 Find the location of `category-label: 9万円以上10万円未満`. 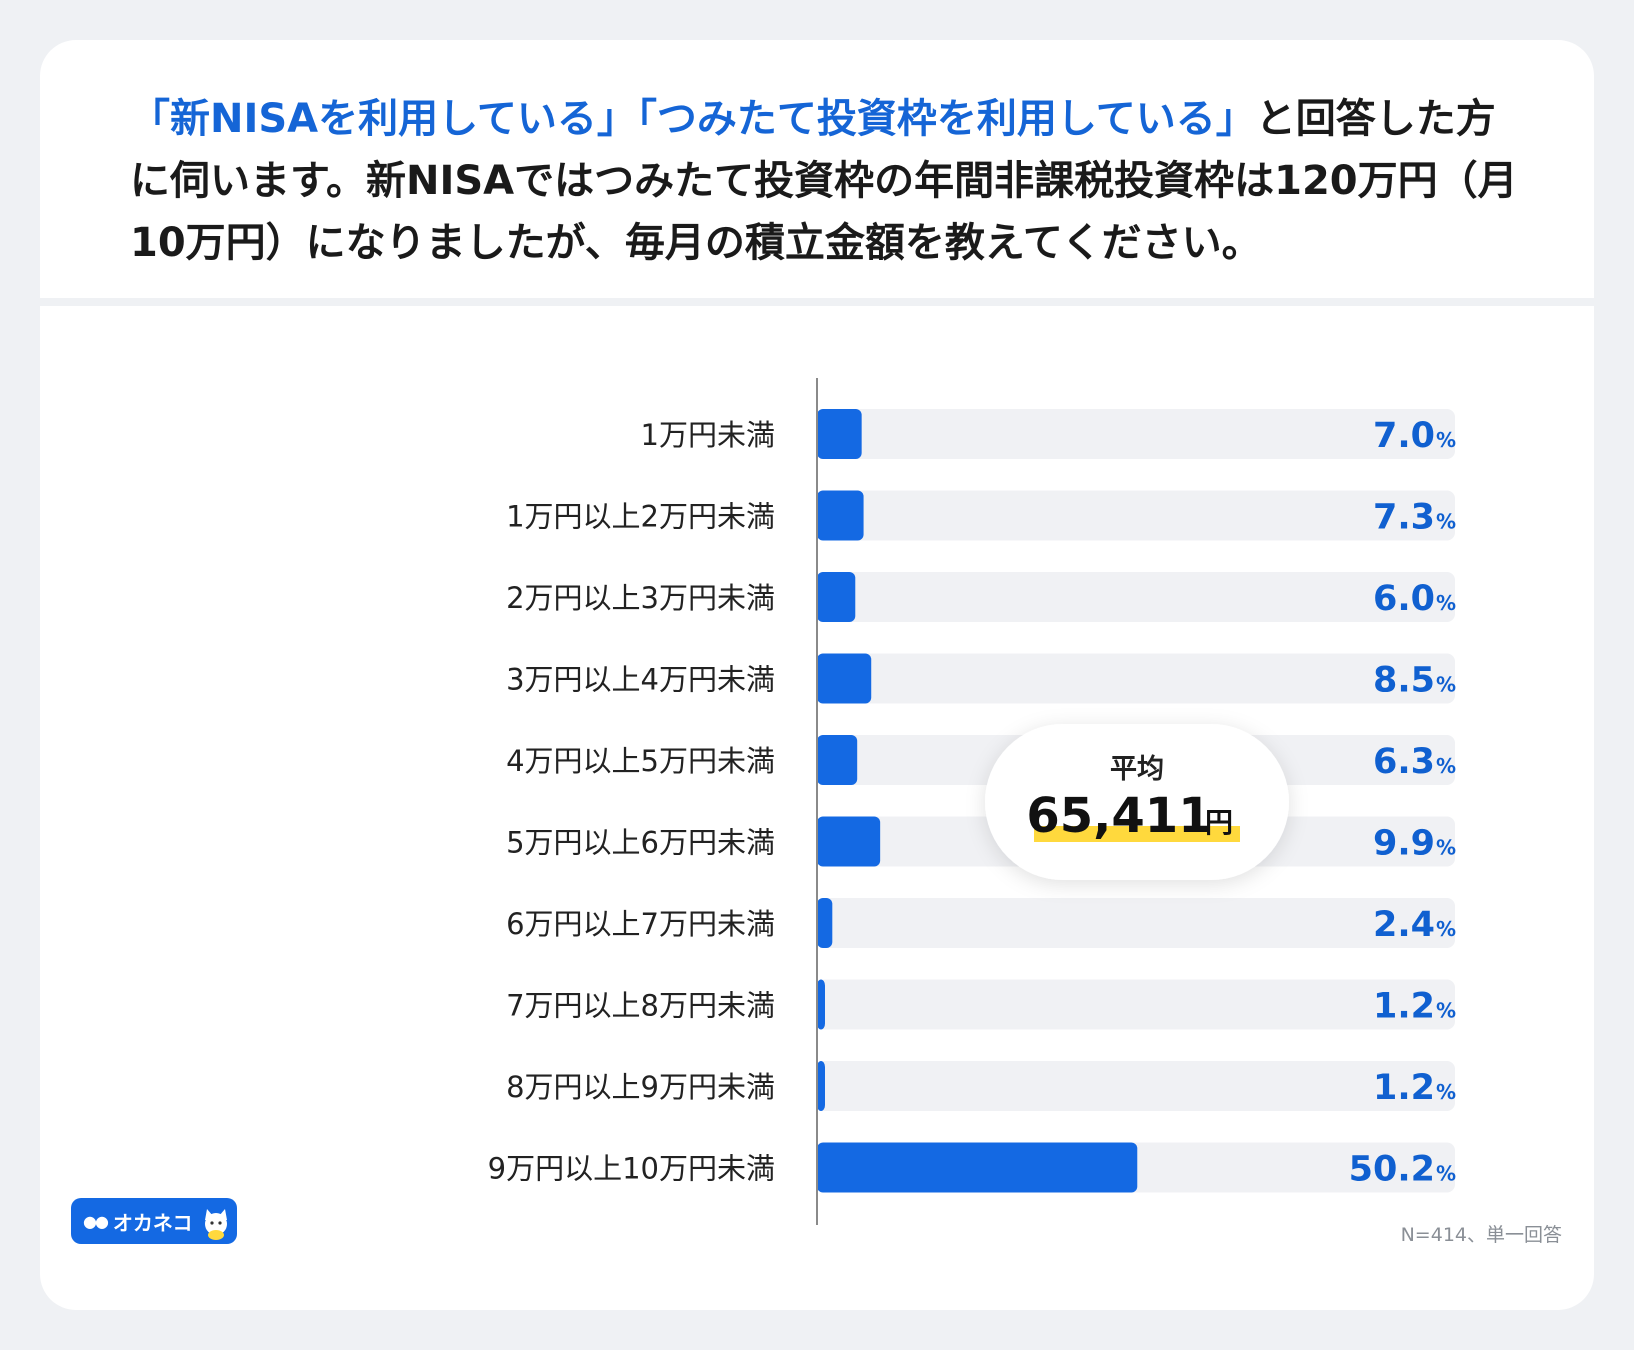

category-label: 9万円以上10万円未満 is located at coordinates (631, 1169).